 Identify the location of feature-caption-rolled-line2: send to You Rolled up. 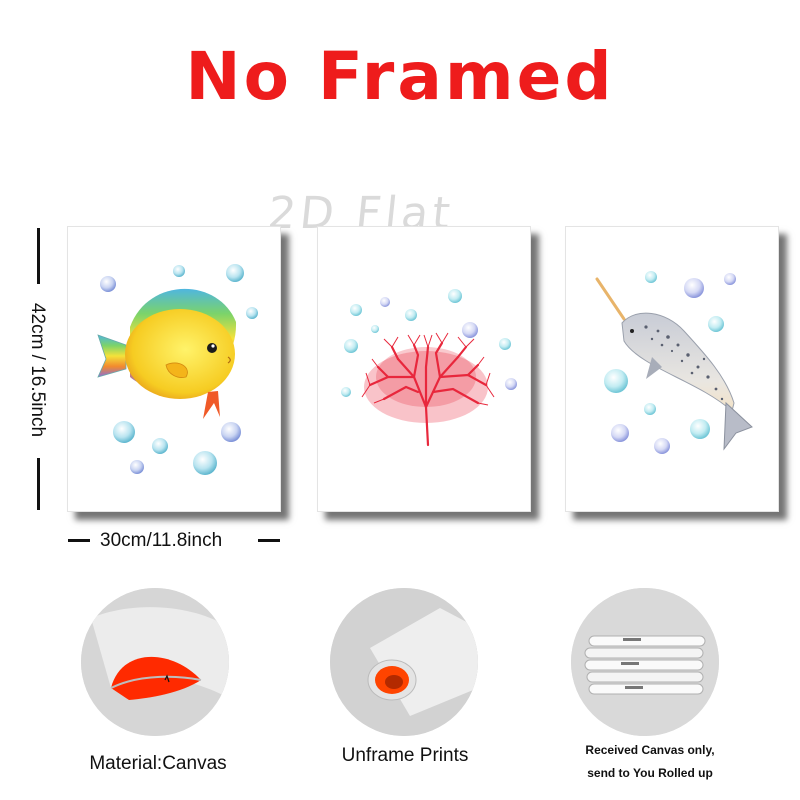
(650, 773).